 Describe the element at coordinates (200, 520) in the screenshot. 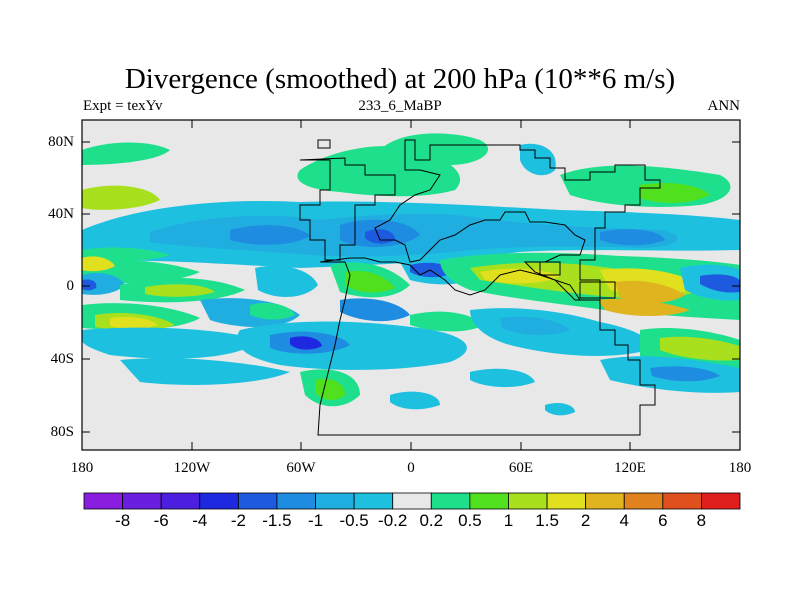

I see `colorbar-label: -4` at that location.